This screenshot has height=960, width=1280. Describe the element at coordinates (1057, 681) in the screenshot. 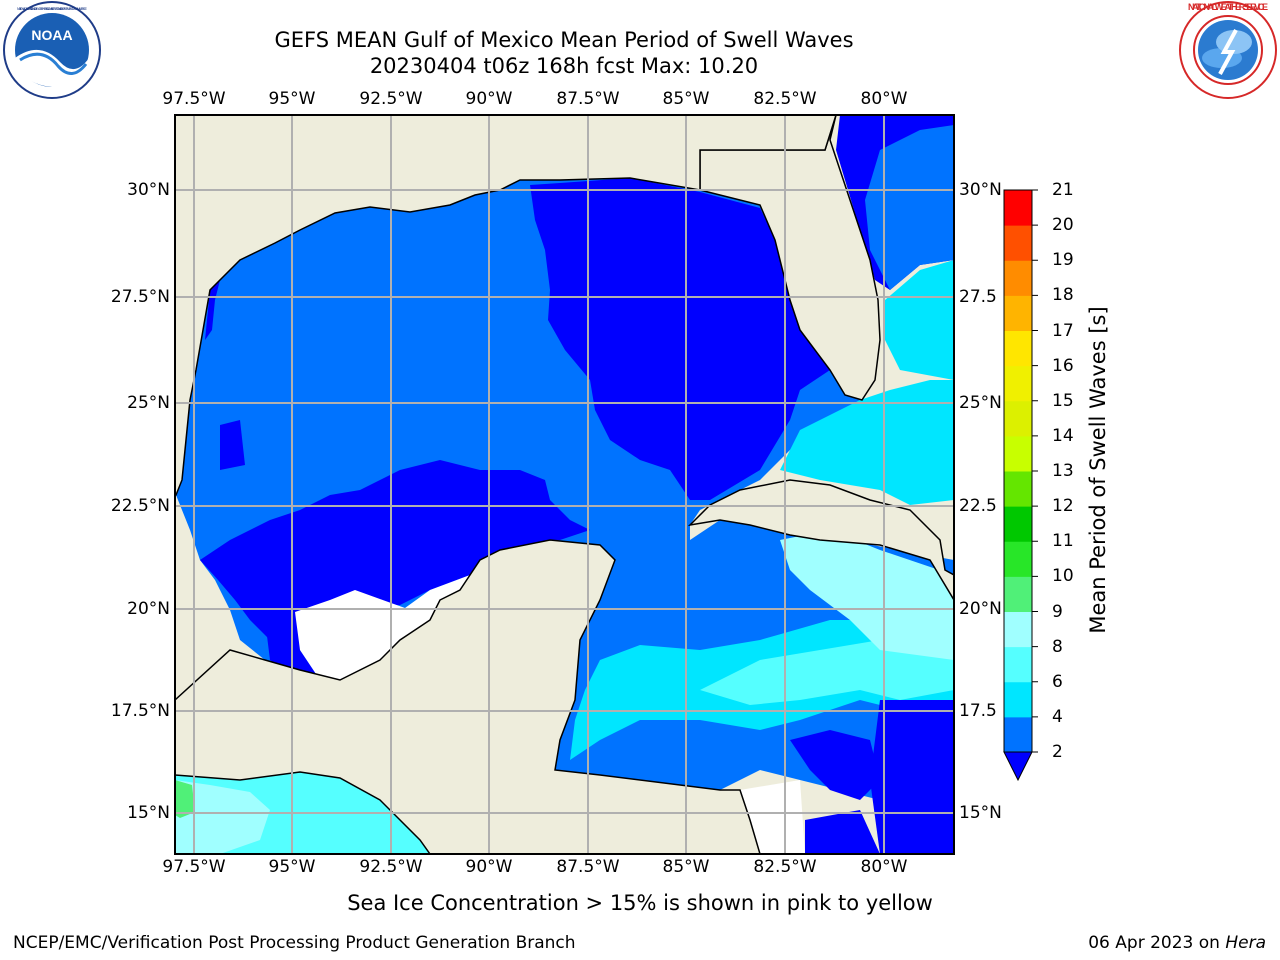

I see `colorbar-tick-label: 6` at that location.